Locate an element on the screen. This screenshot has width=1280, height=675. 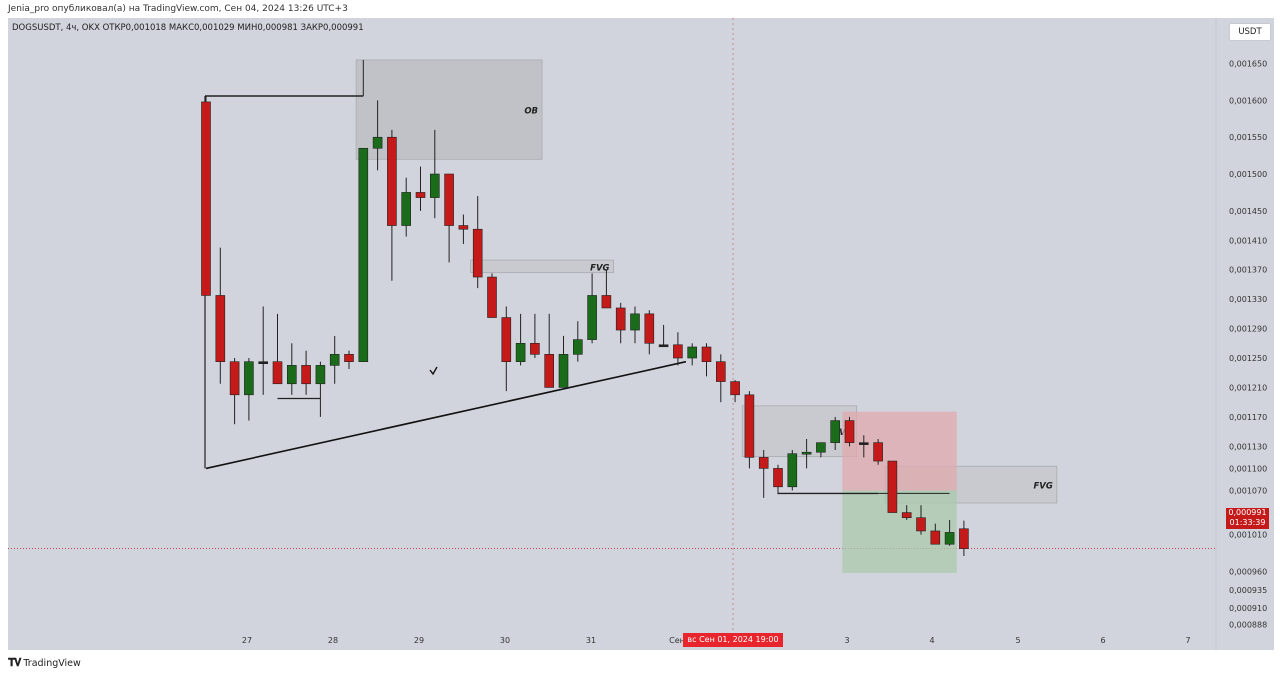
x-tick-label: 7 is located at coordinates (1187, 640).